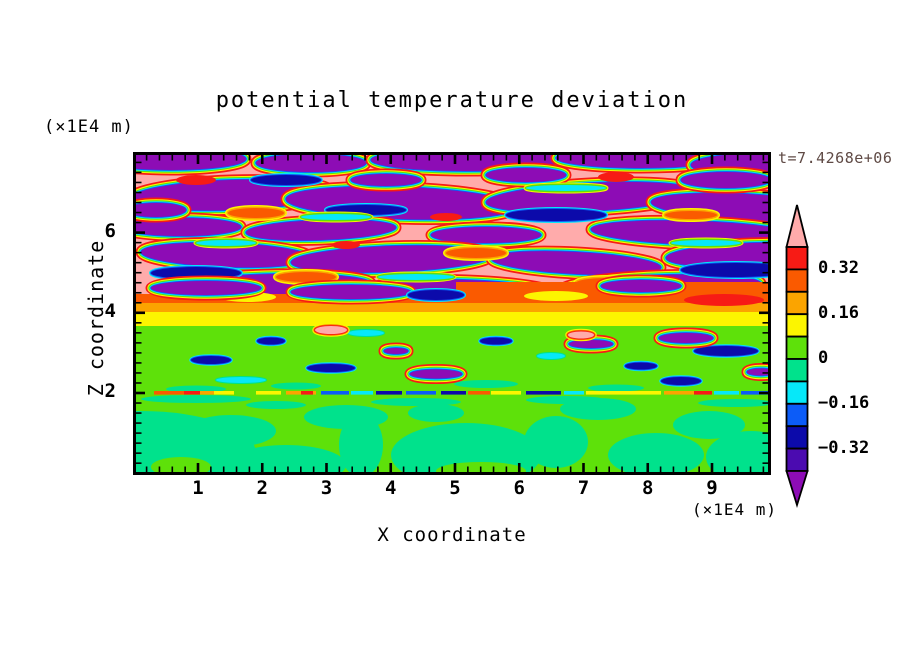 Image resolution: width=904 pixels, height=654 pixels. What do you see at coordinates (452, 535) in the screenshot?
I see `x-axis-title: X coordinate` at bounding box center [452, 535].